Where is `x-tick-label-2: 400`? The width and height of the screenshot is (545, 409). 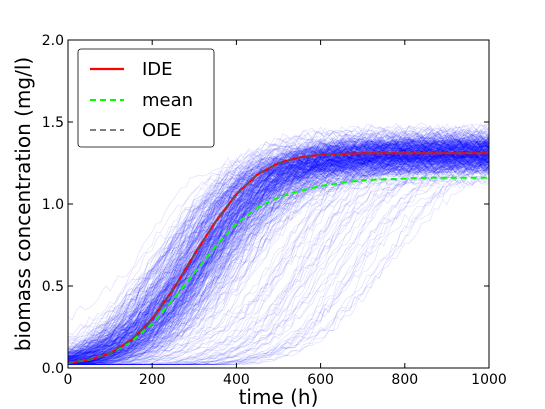 x-tick-label-2: 400 is located at coordinates (236, 380).